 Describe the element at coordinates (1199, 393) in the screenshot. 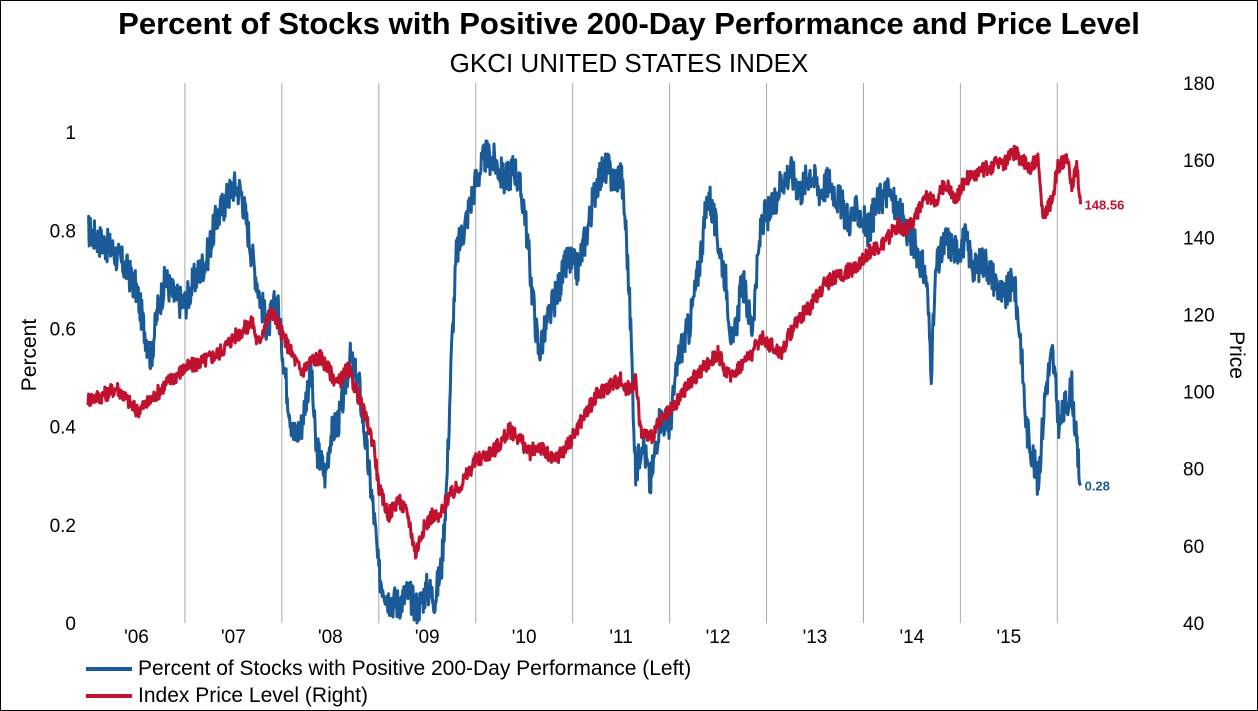

I see `y-right-tick-label: 100` at that location.